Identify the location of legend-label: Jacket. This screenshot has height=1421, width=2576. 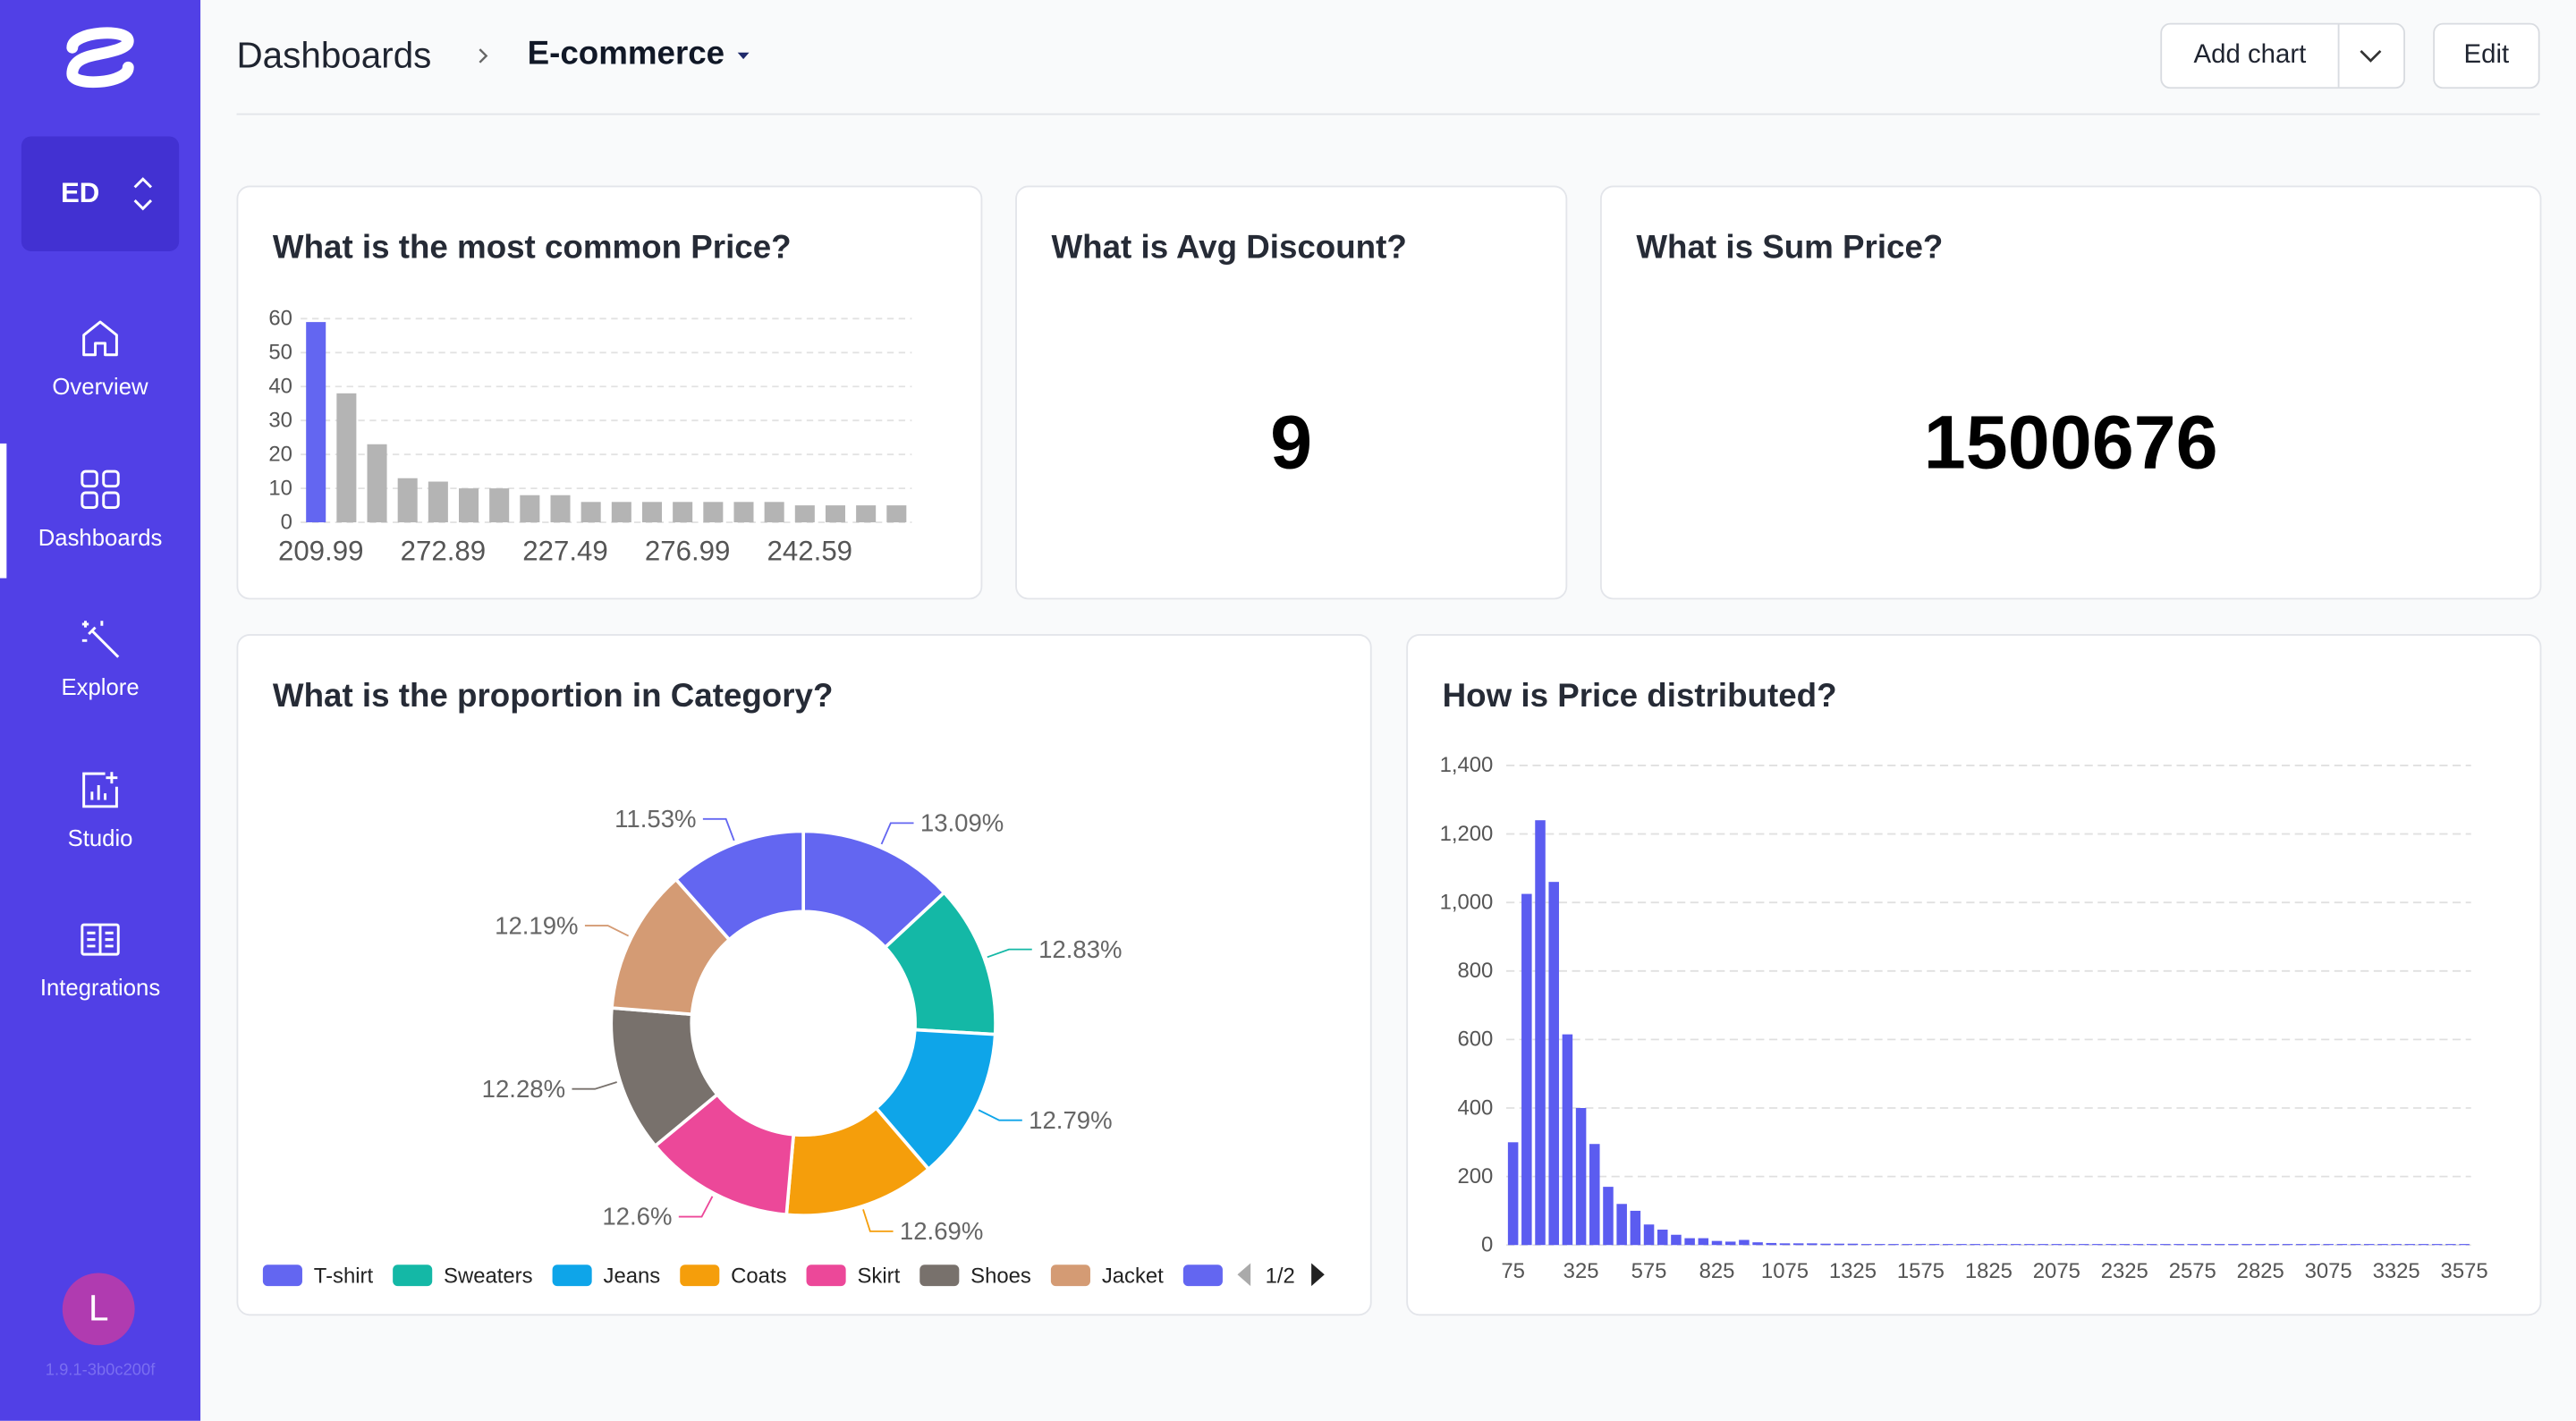
(1133, 1276).